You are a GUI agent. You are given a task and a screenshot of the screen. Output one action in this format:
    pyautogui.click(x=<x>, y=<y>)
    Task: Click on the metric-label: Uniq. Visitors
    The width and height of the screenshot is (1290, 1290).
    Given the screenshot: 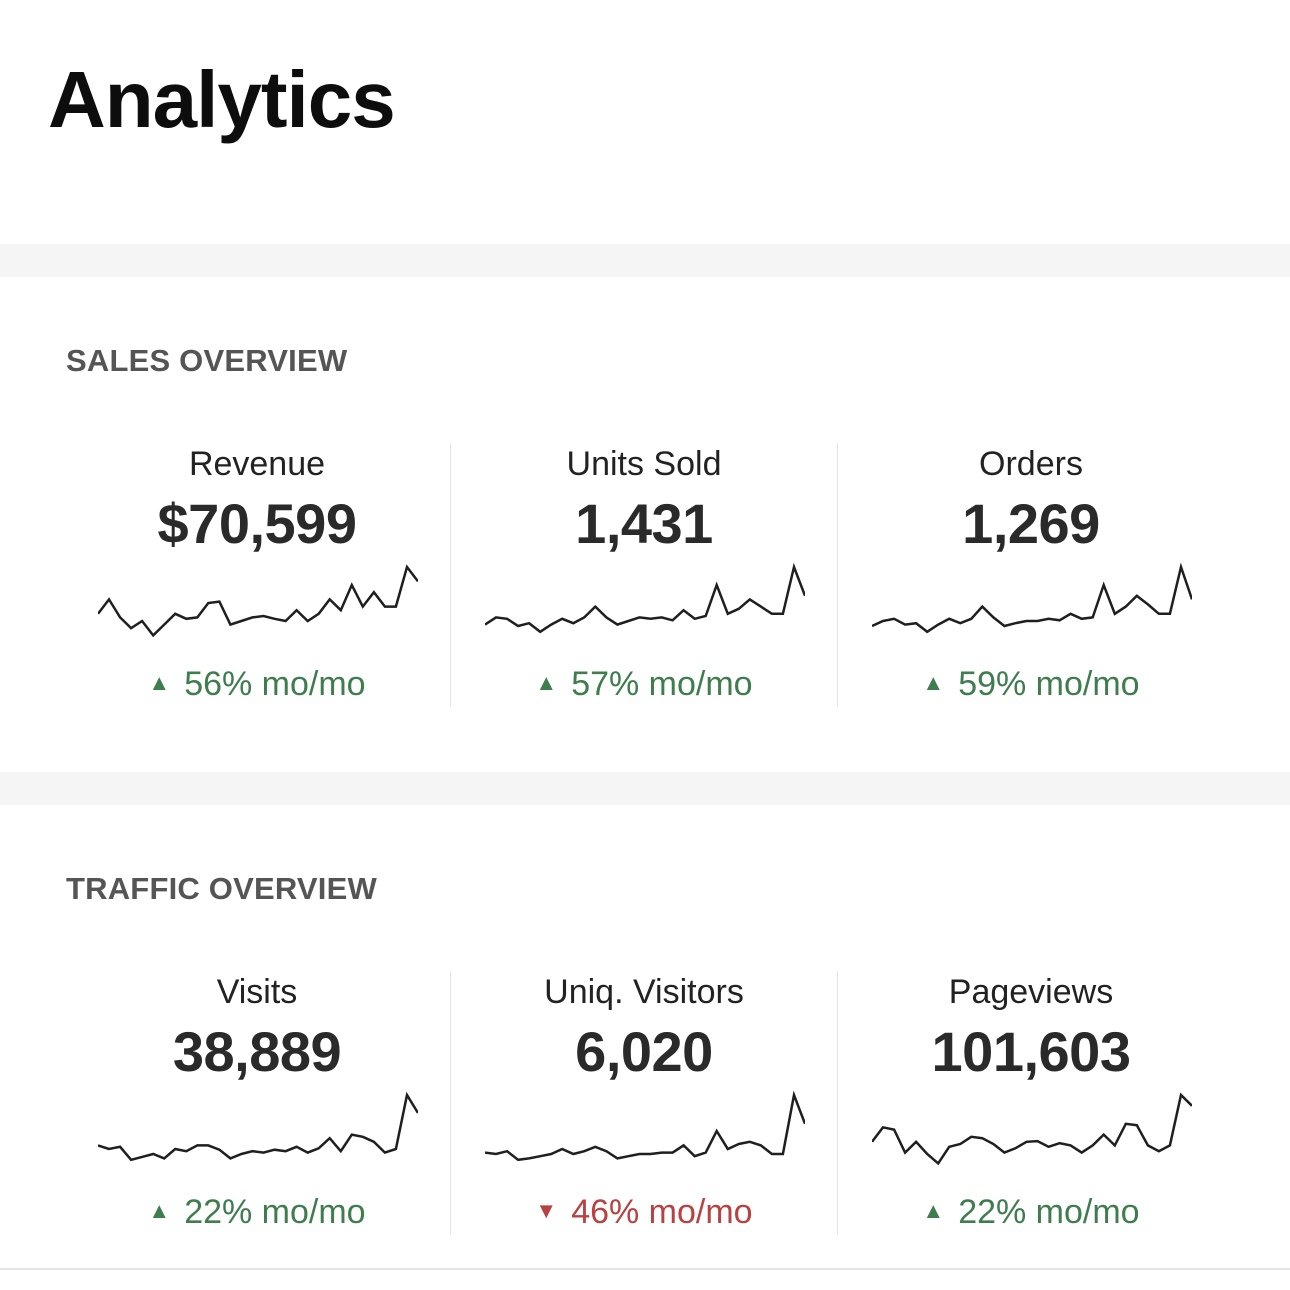 What is the action you would take?
    pyautogui.click(x=644, y=992)
    